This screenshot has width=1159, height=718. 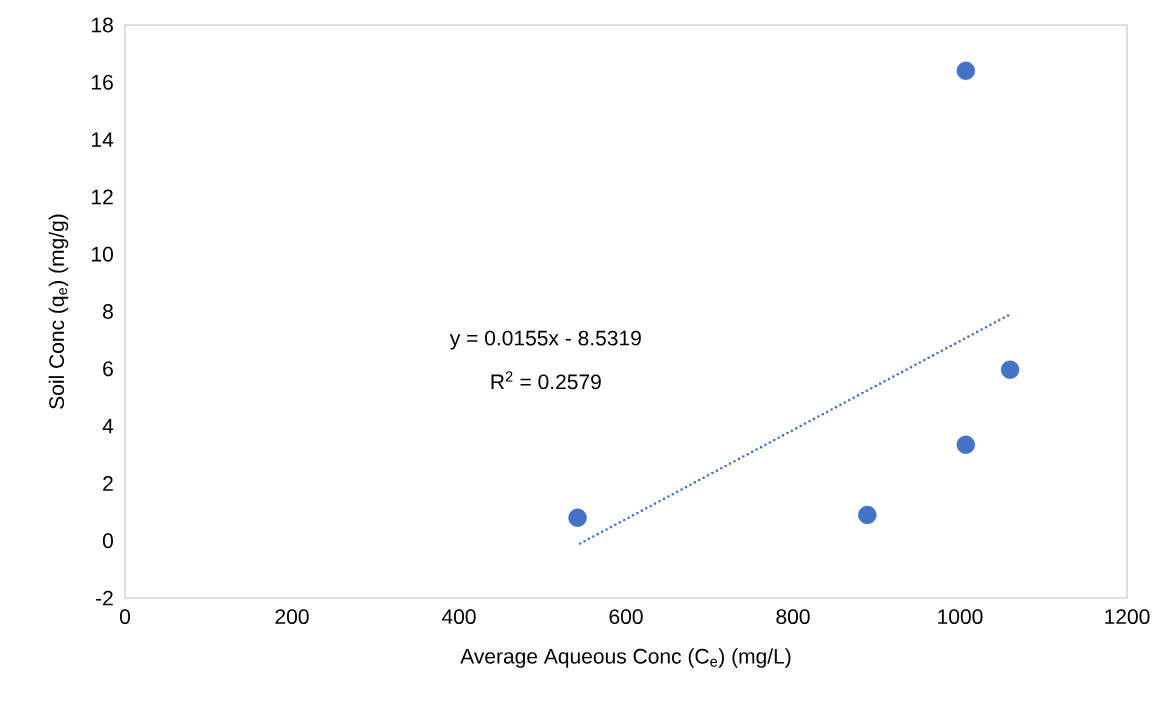 What do you see at coordinates (102, 25) in the screenshot?
I see `y-tick-label: 18` at bounding box center [102, 25].